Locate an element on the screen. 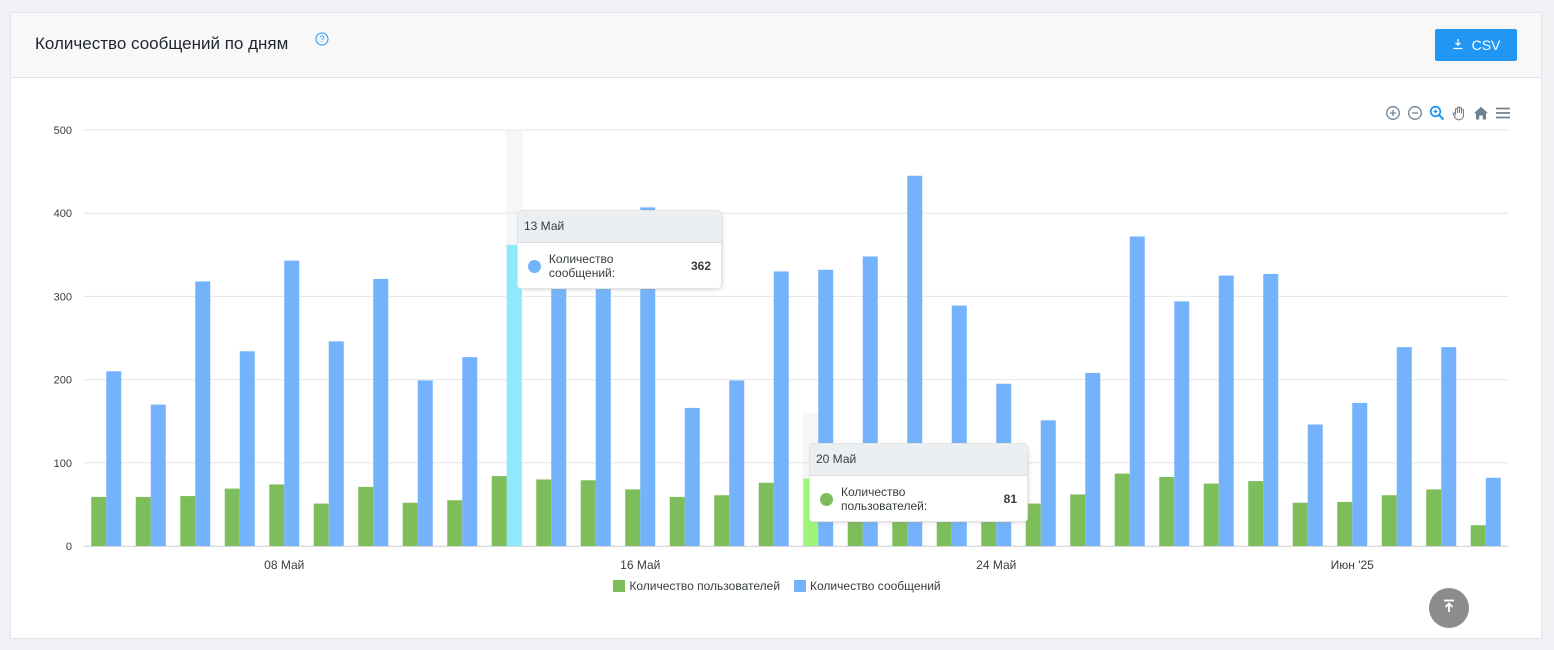 This screenshot has height=650, width=1554. tooltip-title: 20 Май is located at coordinates (918, 460).